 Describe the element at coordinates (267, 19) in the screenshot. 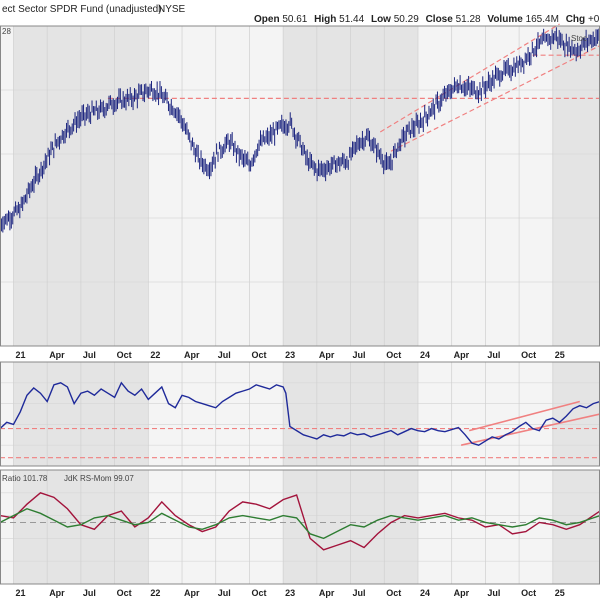

I see `open-label: Open` at that location.